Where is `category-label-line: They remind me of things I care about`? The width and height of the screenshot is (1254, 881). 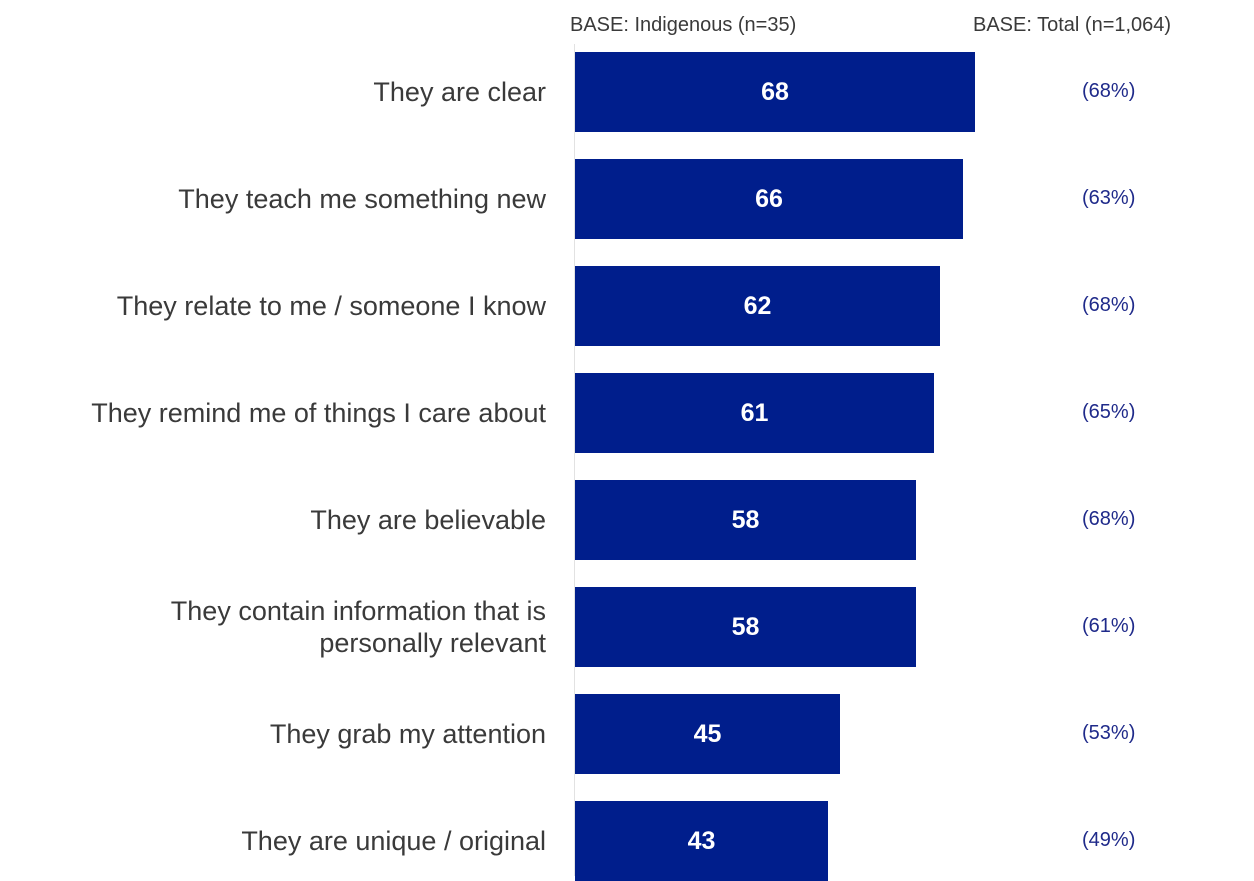
category-label-line: They remind me of things I care about is located at coordinates (318, 413).